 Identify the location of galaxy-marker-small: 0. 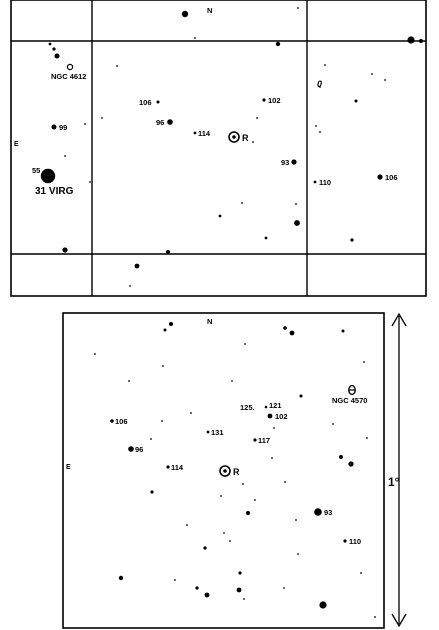
(319, 84).